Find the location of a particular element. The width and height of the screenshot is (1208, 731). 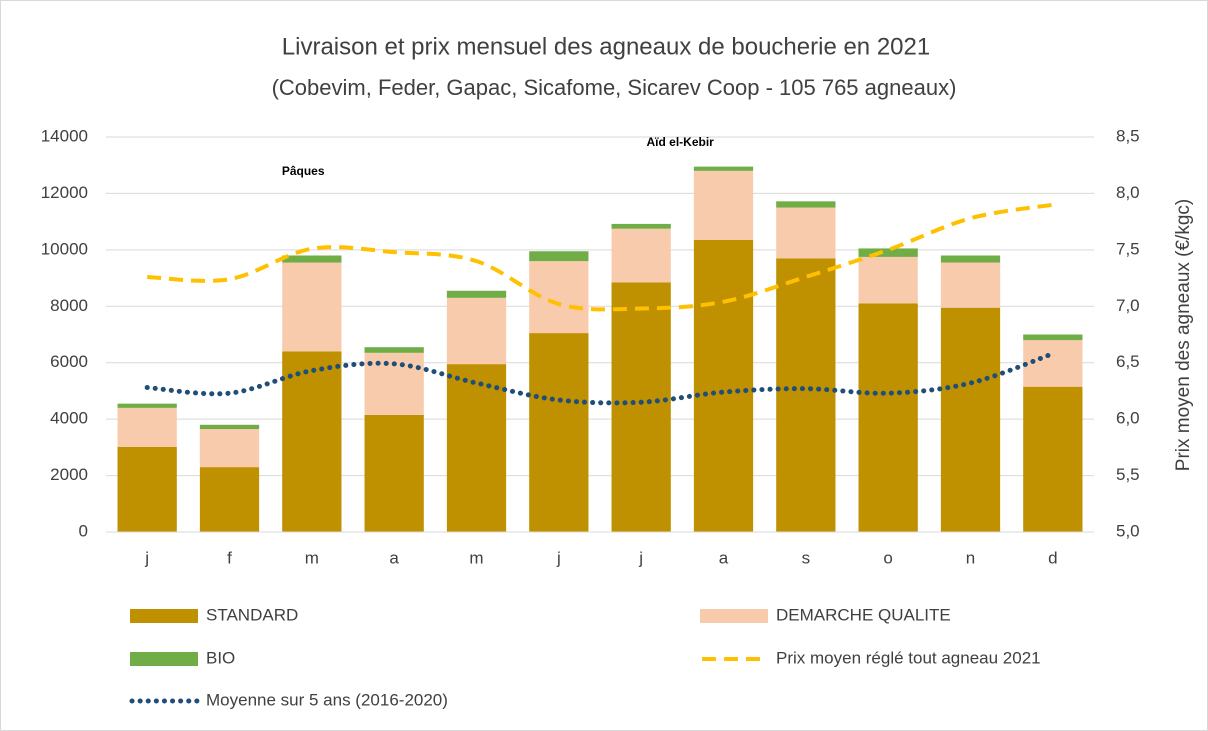

y2-tick-label: 8,5 is located at coordinates (1128, 135).